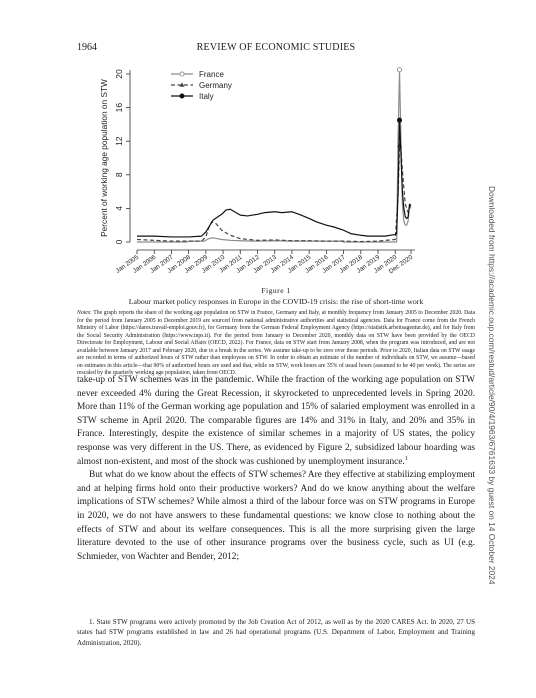 The height and width of the screenshot is (698, 536). I want to click on legend-label: France, so click(211, 74).